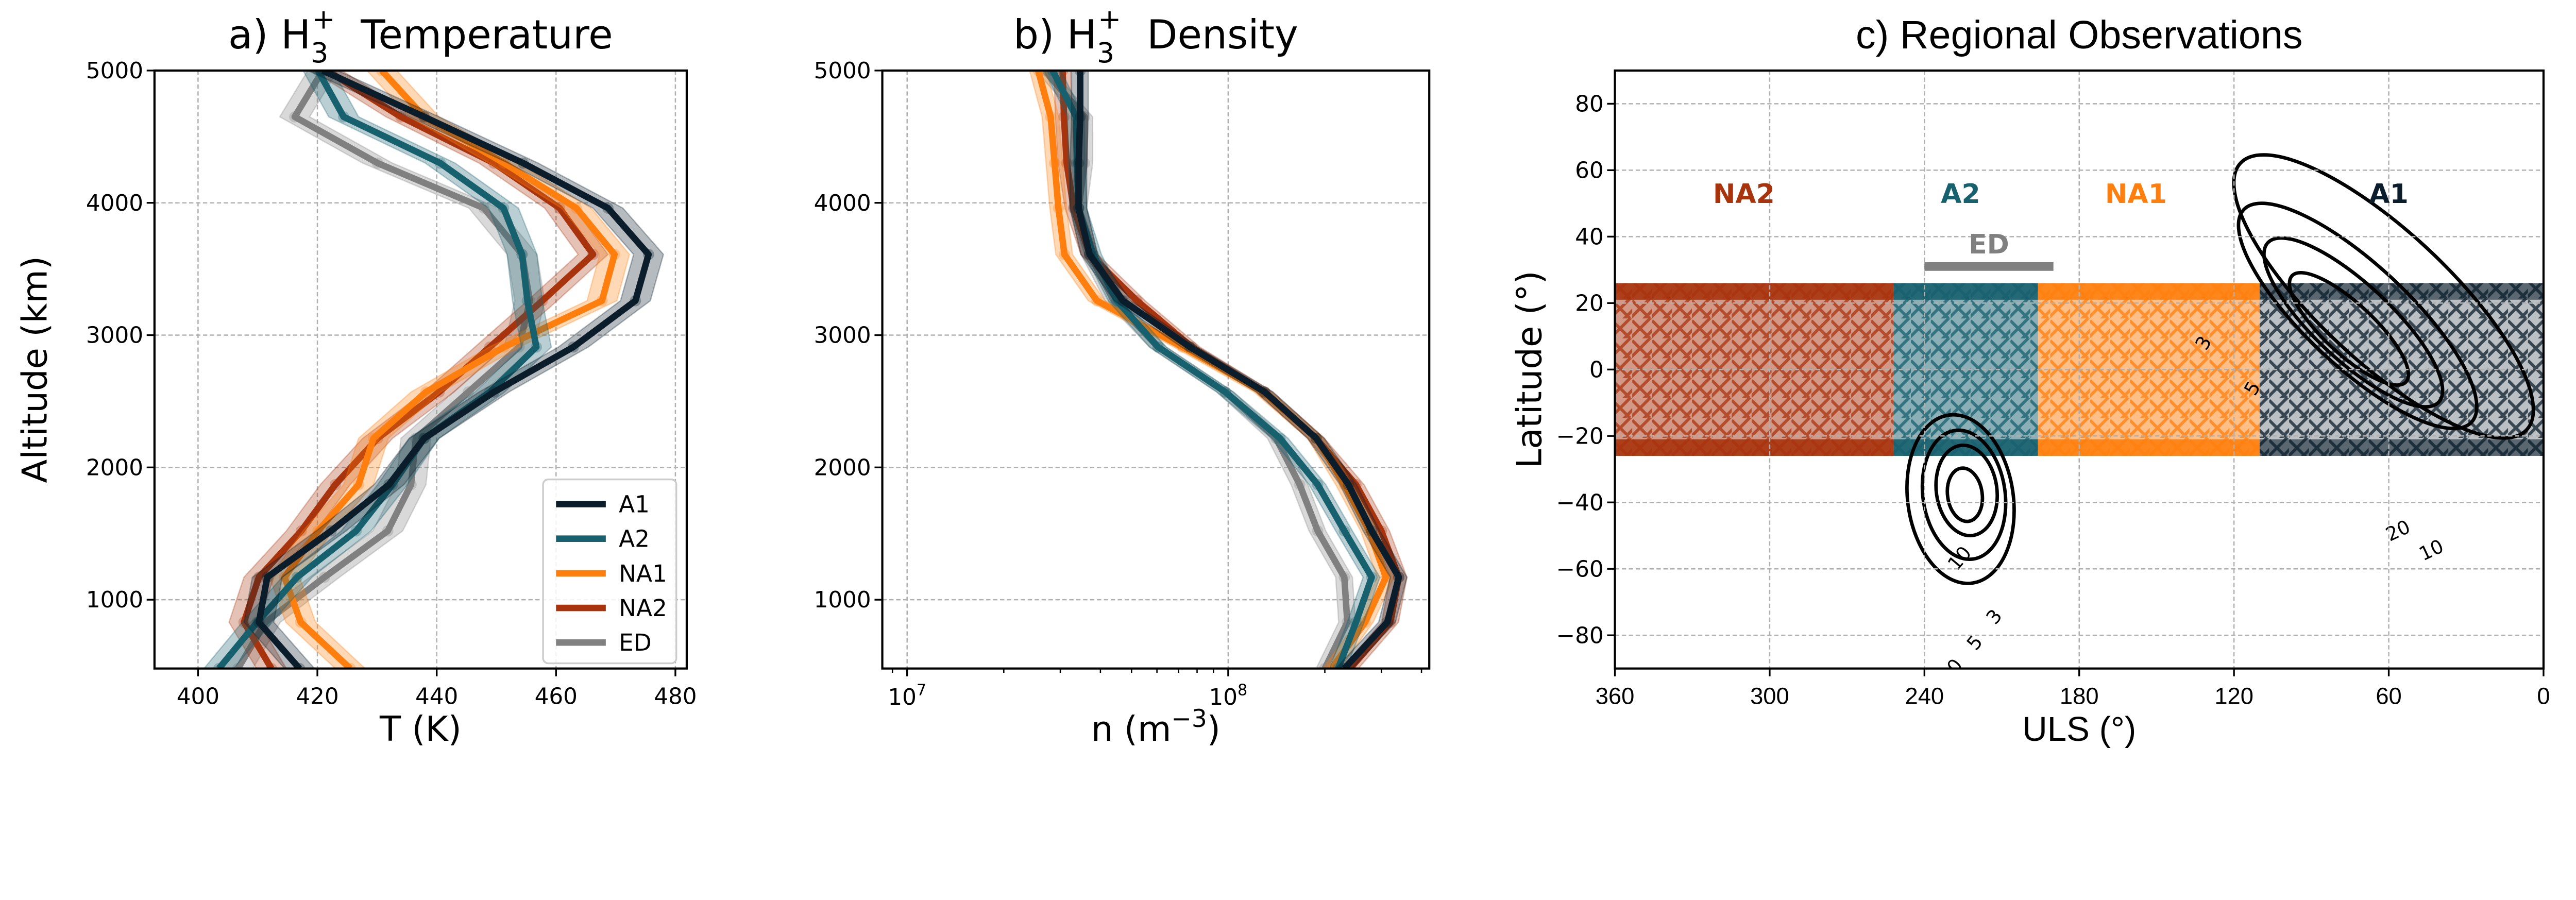  What do you see at coordinates (603, 539) in the screenshot?
I see `legend-item-a2: A2` at bounding box center [603, 539].